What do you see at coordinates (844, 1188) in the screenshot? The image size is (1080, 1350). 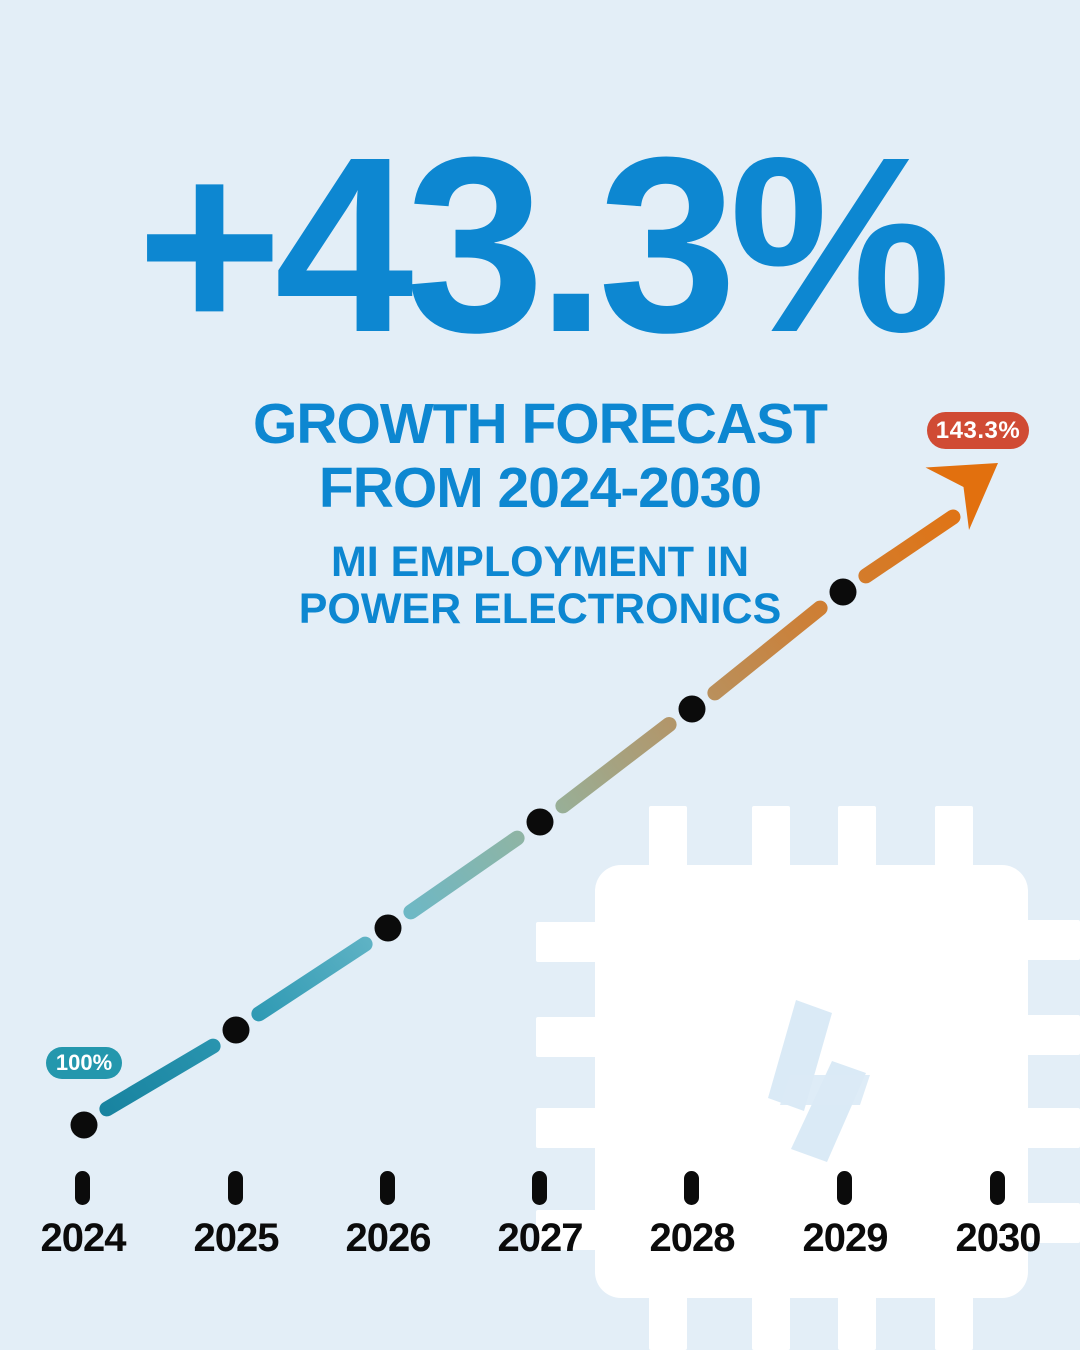 I see `axis-tick-2029` at bounding box center [844, 1188].